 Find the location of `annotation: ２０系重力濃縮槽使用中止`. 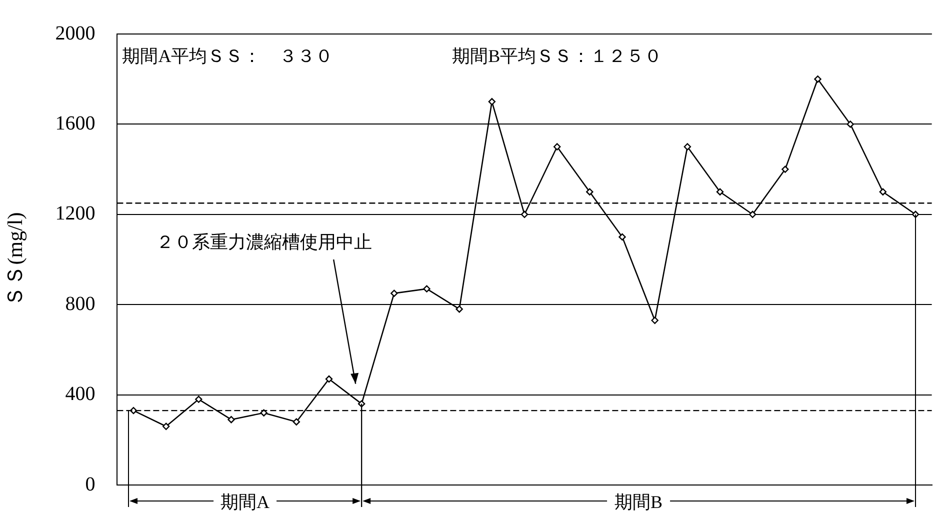

annotation: ２０系重力濃縮槽使用中止 is located at coordinates (264, 242).